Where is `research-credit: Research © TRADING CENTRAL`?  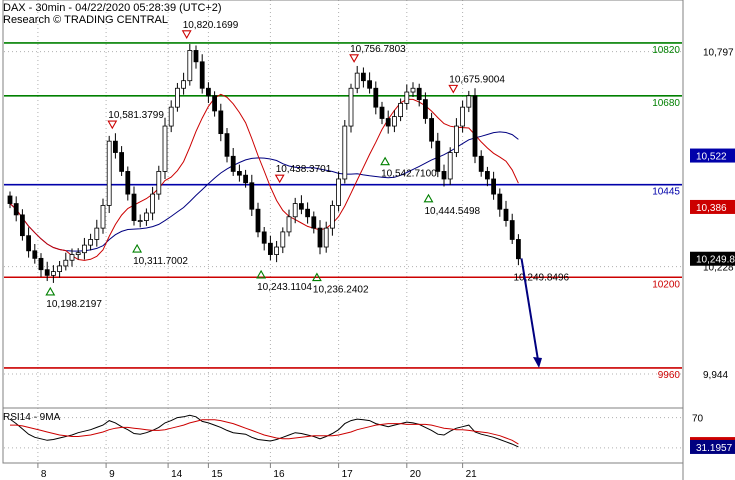
research-credit: Research © TRADING CENTRAL is located at coordinates (85, 20).